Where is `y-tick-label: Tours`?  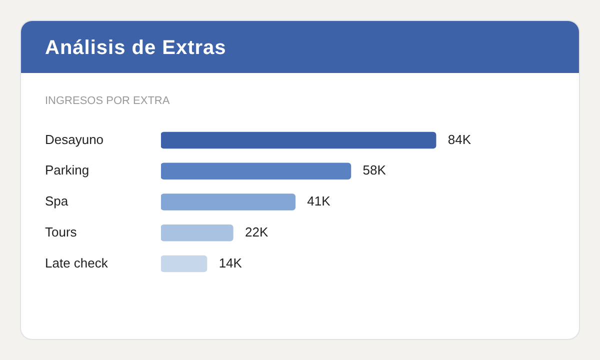
y-tick-label: Tours is located at coordinates (61, 232).